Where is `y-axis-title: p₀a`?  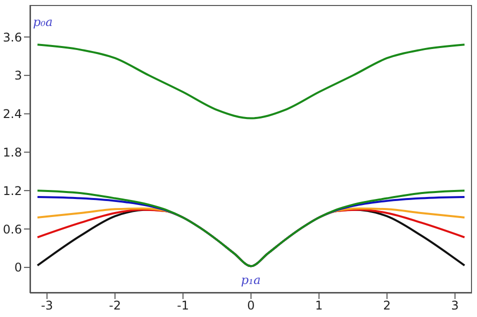
y-axis-title: p₀a is located at coordinates (43, 22).